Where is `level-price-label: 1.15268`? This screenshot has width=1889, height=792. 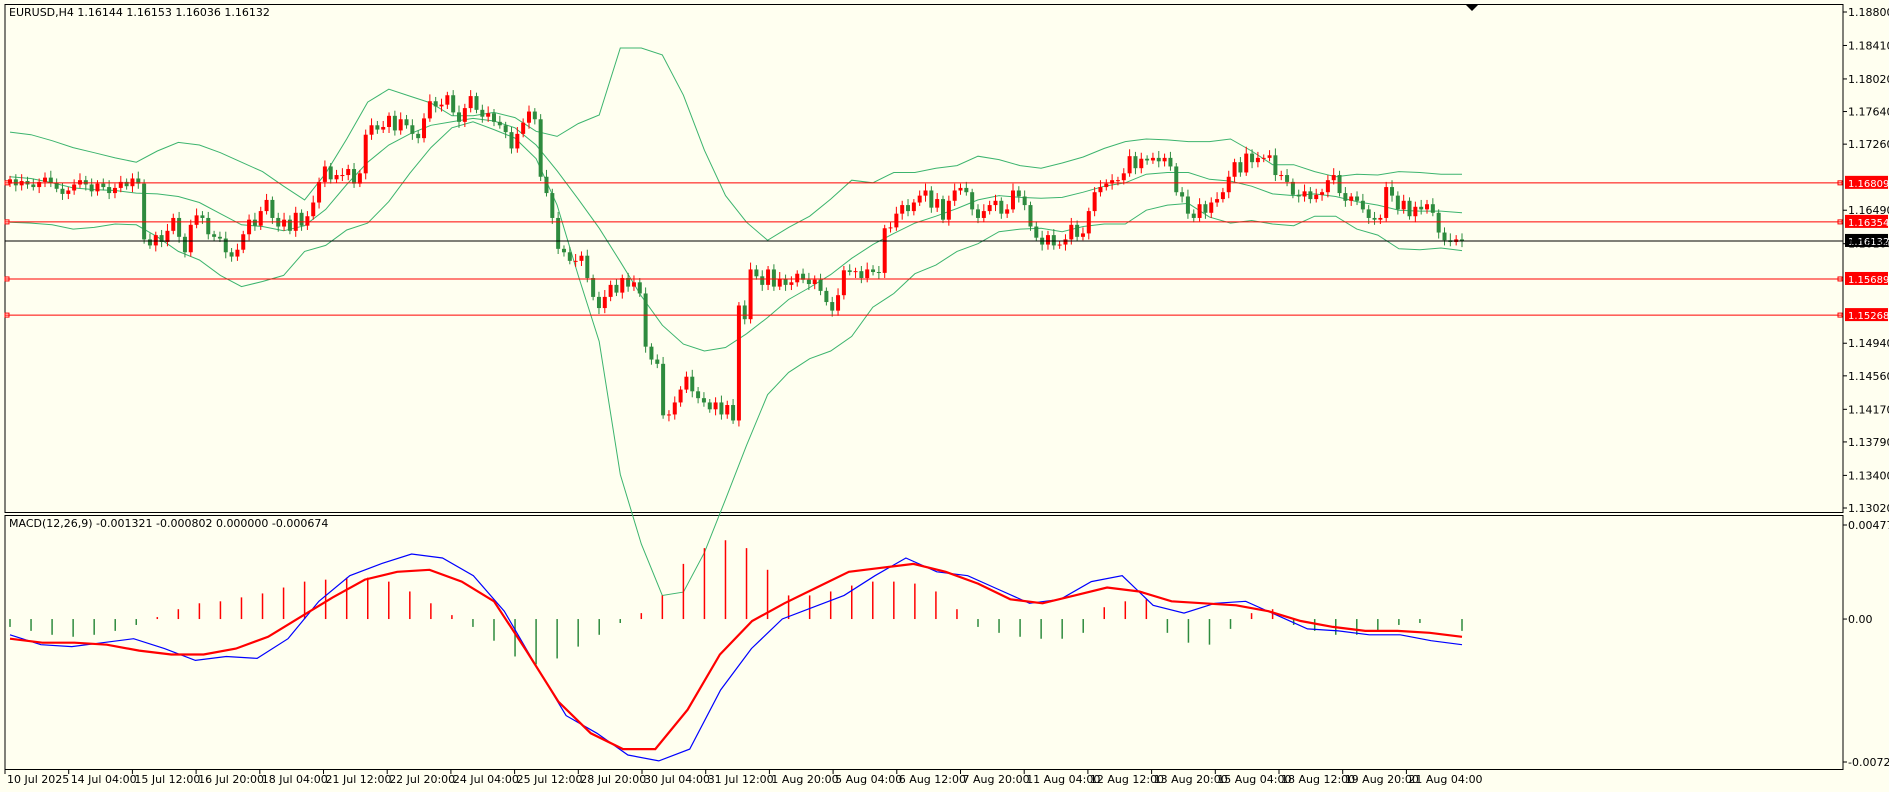 level-price-label: 1.15268 is located at coordinates (1868, 316).